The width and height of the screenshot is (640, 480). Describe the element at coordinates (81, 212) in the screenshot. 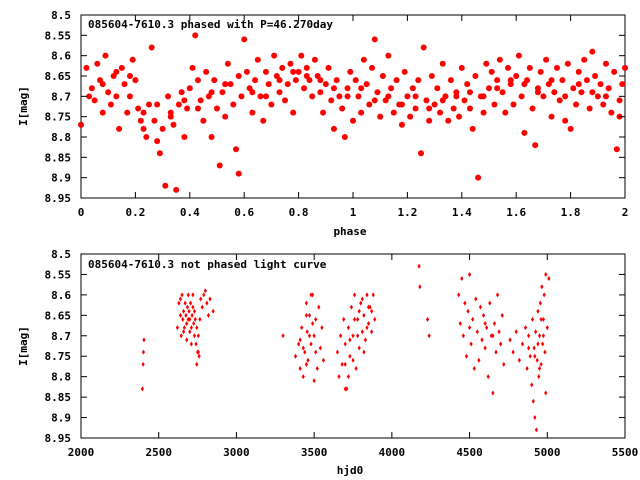

I see `phased-x-tick-label: 0` at that location.